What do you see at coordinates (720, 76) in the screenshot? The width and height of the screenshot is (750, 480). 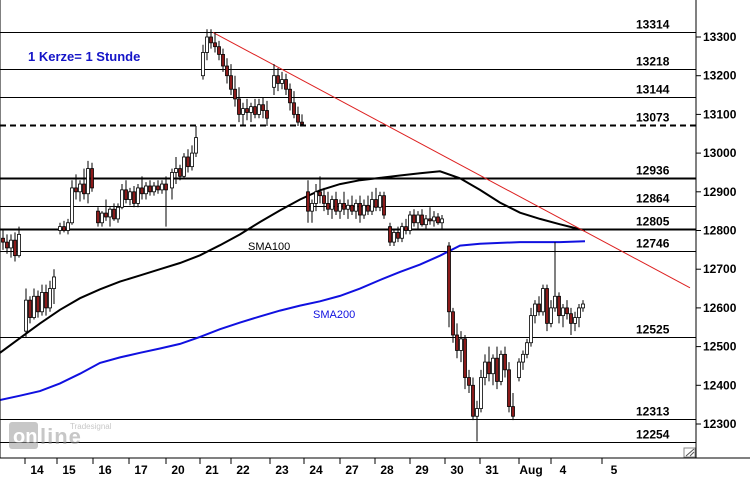 I see `y-tick-label-13200: 13200` at bounding box center [720, 76].